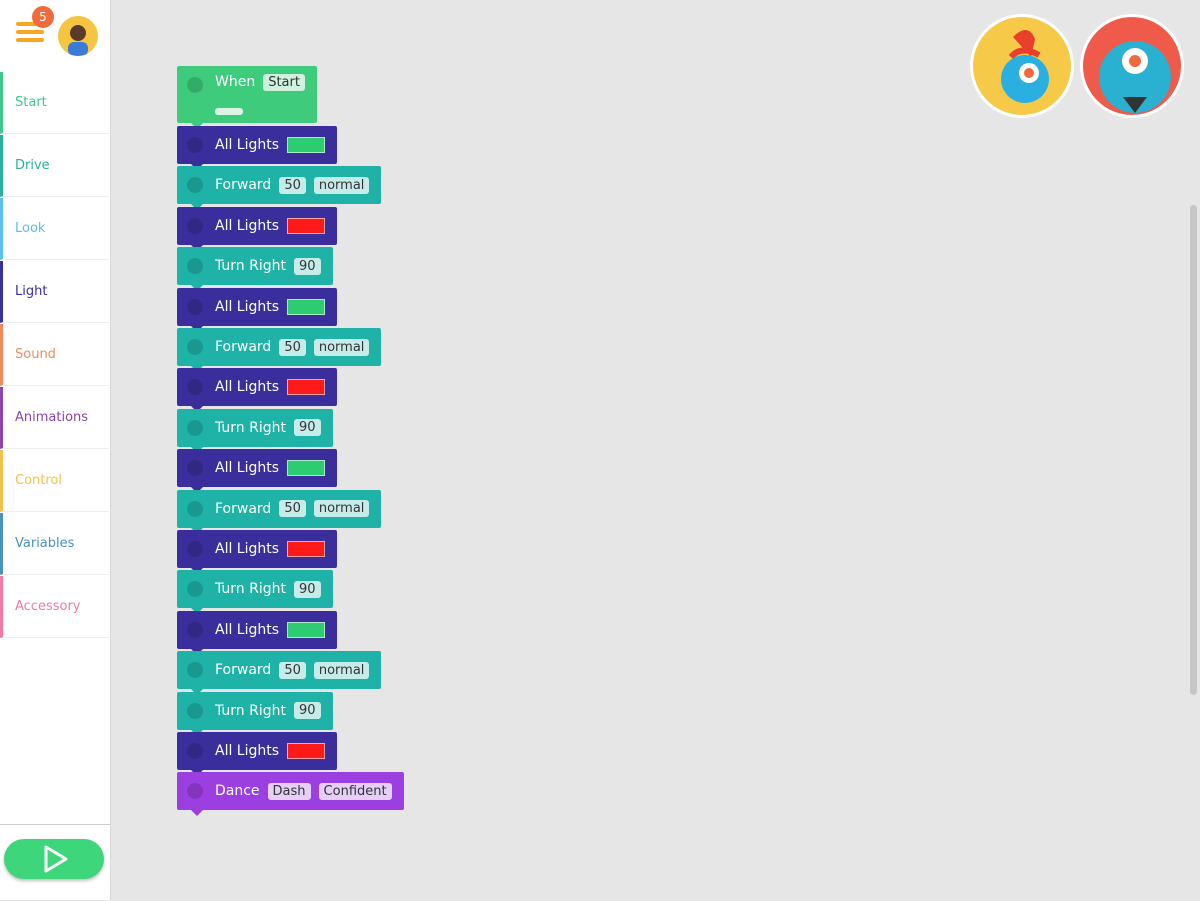 The height and width of the screenshot is (901, 1200). Describe the element at coordinates (284, 82) in the screenshot. I see `block-param: Start` at that location.